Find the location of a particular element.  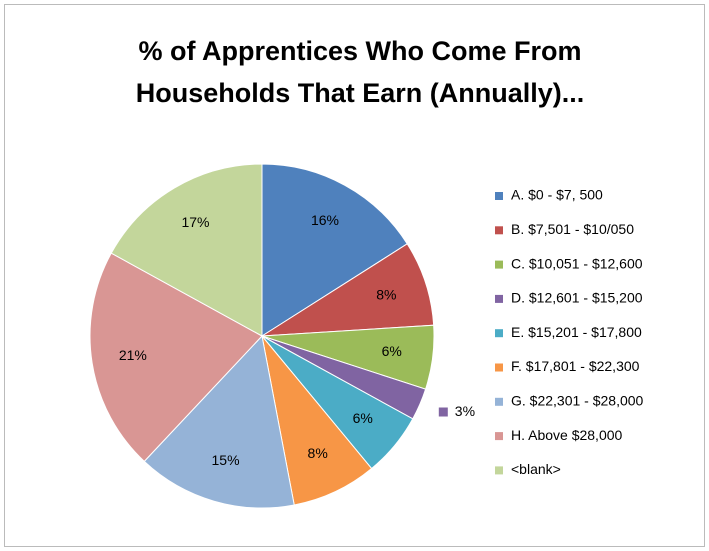

data-label: 16% is located at coordinates (325, 220).